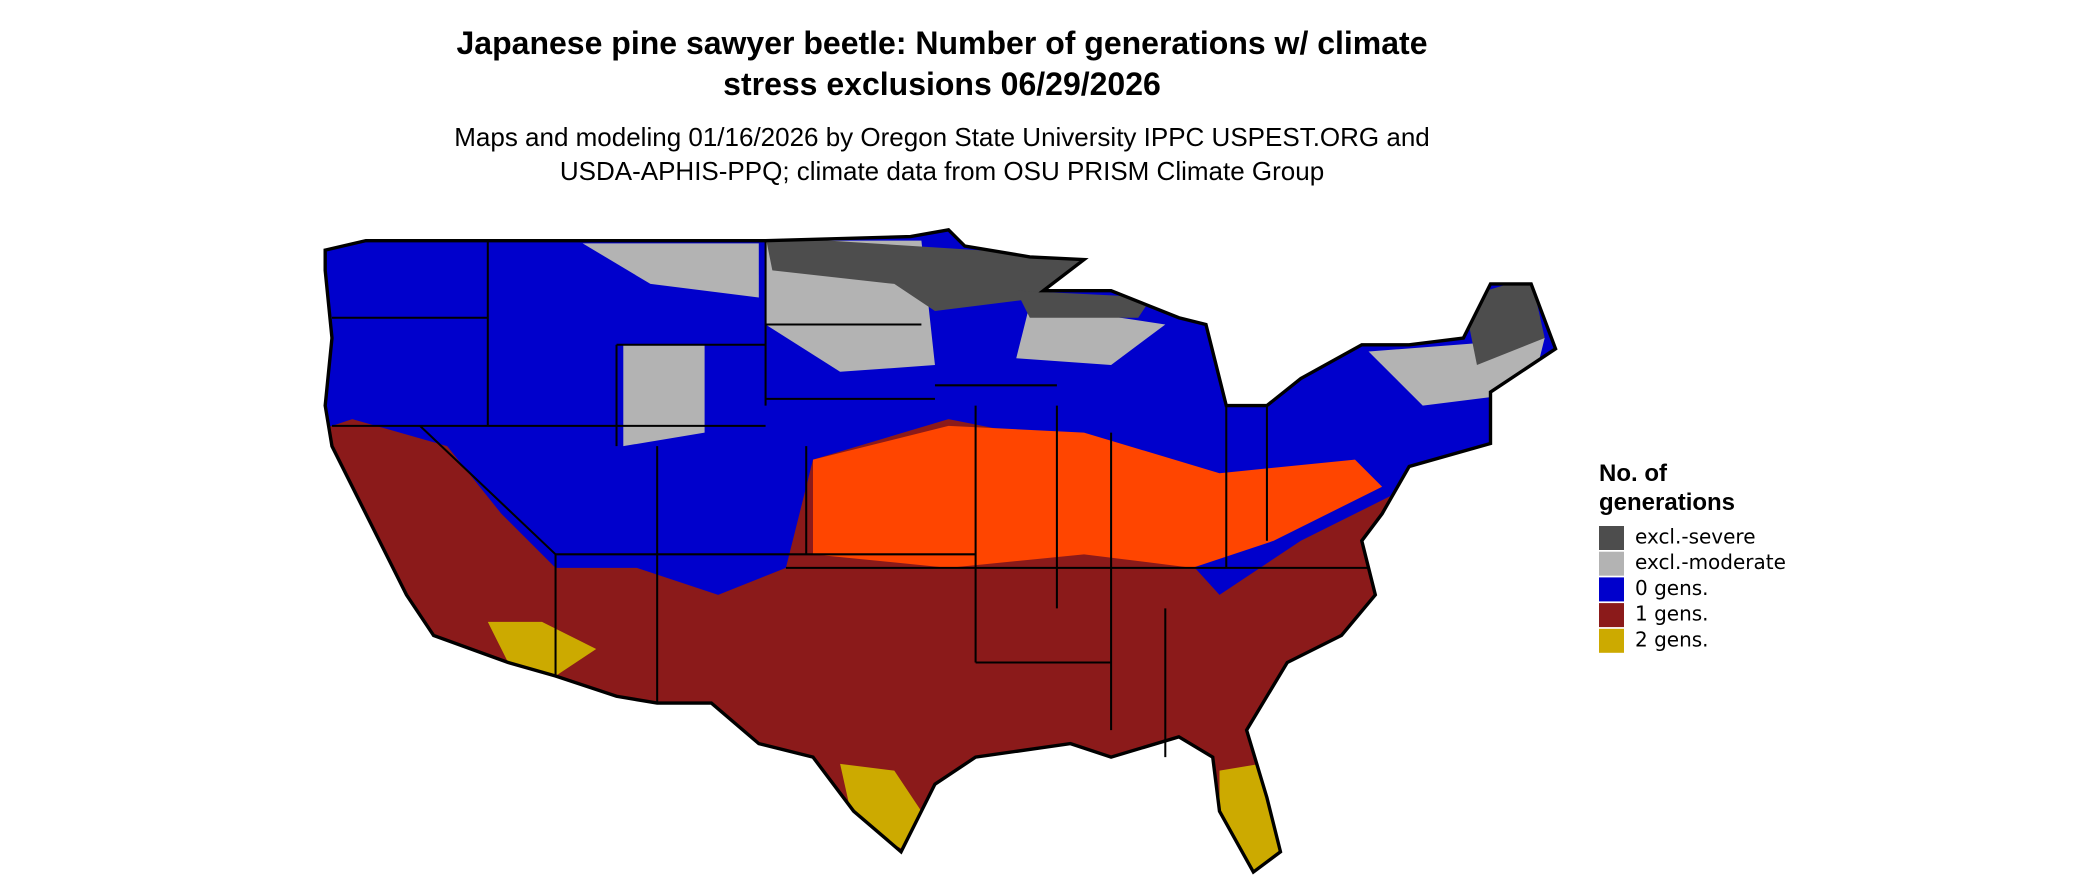 The height and width of the screenshot is (892, 2100). What do you see at coordinates (1672, 588) in the screenshot?
I see `legend-label: 0 gens.` at bounding box center [1672, 588].